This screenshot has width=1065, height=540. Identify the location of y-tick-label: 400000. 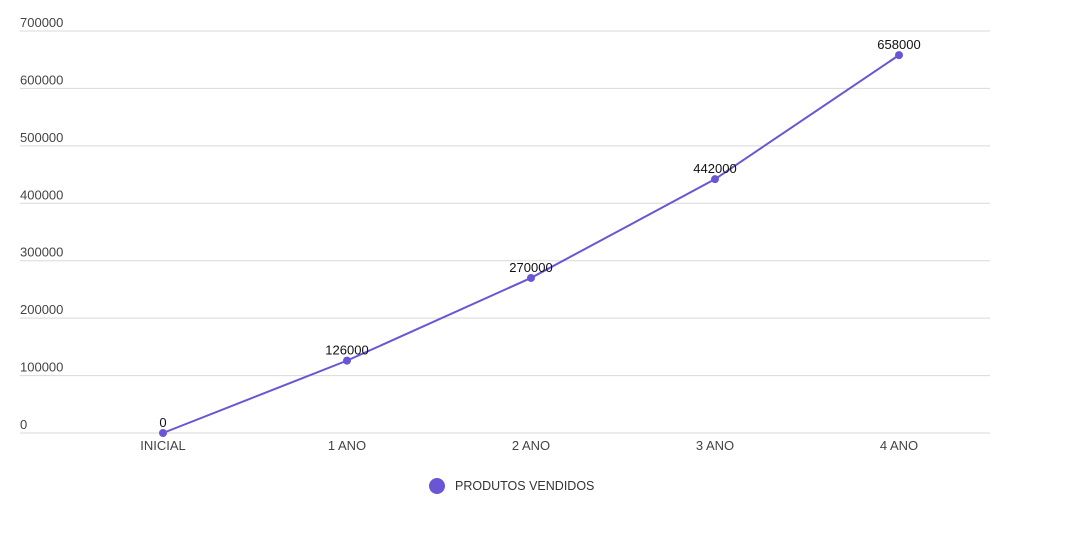
(41, 194).